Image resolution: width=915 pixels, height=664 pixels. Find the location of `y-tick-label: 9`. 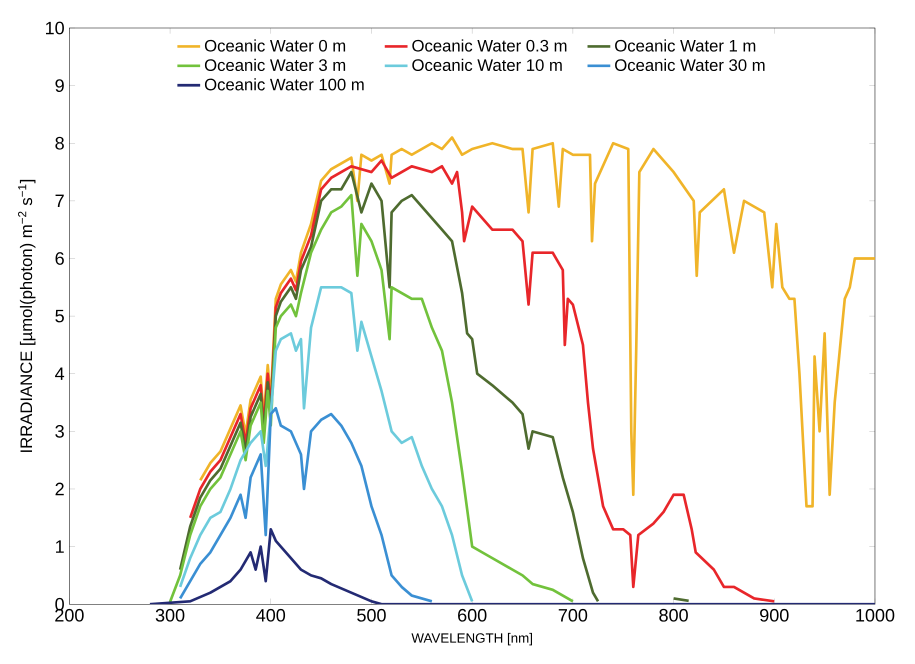

y-tick-label: 9 is located at coordinates (59, 85).